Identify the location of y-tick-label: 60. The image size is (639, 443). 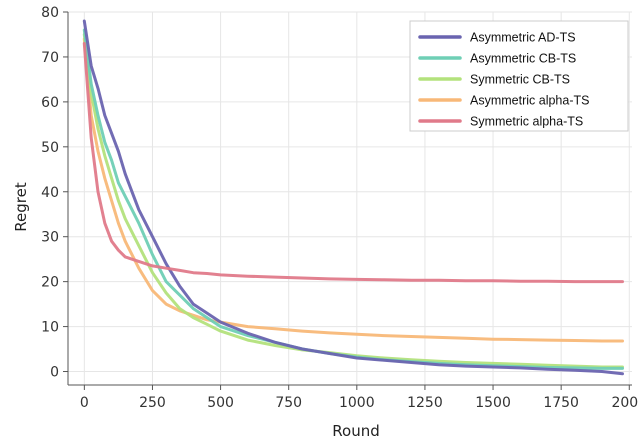
(50, 103).